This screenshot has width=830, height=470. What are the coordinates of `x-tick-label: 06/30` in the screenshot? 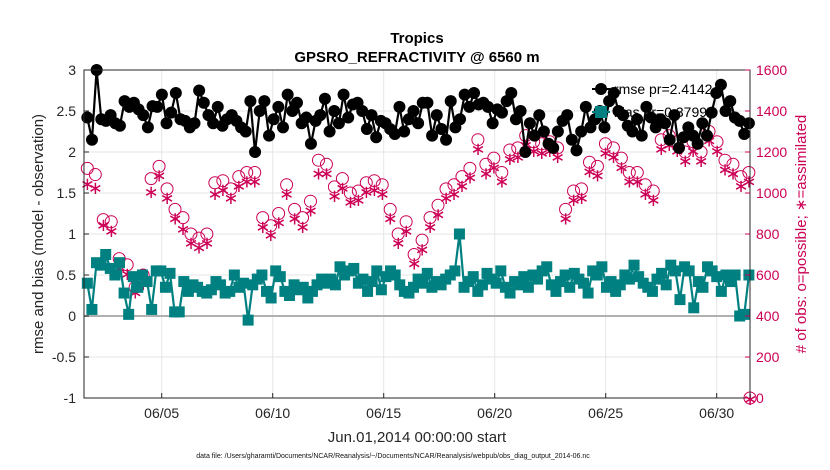 It's located at (716, 413).